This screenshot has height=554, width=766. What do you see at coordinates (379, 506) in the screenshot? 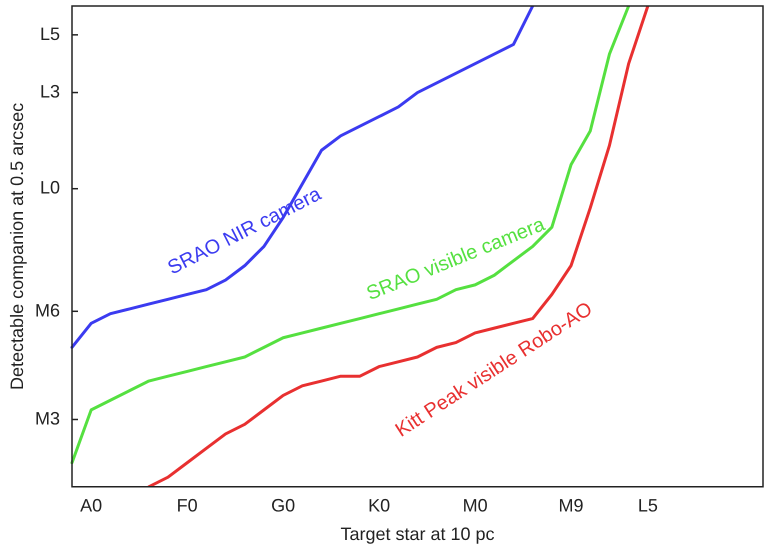
I see `x-tick-label: K0` at bounding box center [379, 506].